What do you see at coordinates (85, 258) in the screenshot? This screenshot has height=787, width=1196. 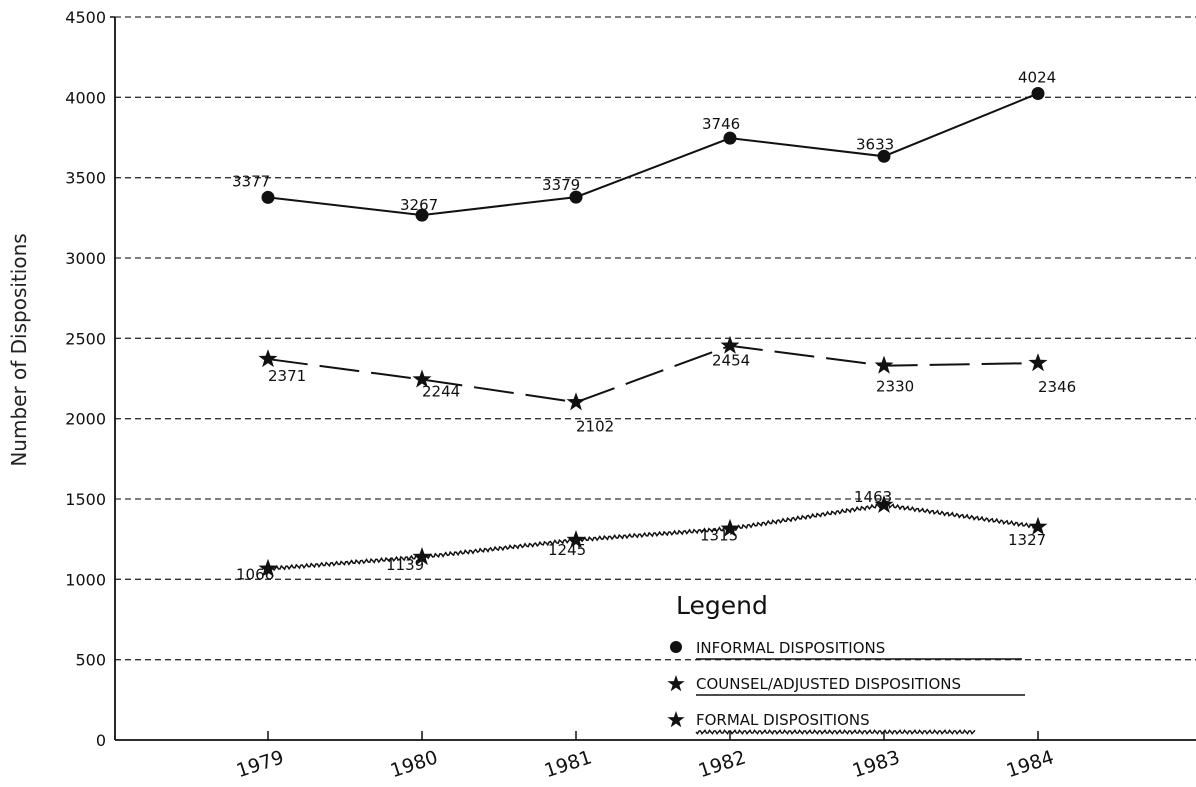 I see `y-tick-label: 3000` at bounding box center [85, 258].